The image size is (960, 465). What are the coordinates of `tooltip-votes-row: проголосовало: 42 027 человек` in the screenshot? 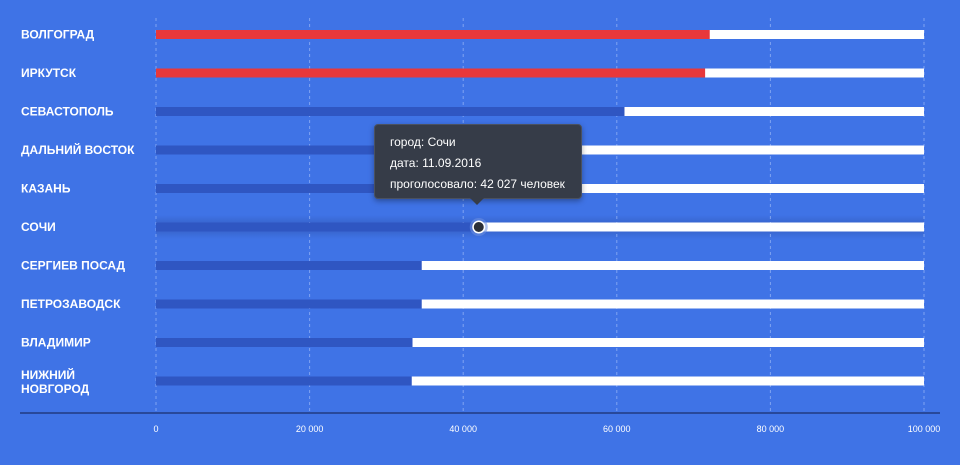 It's located at (485, 186).